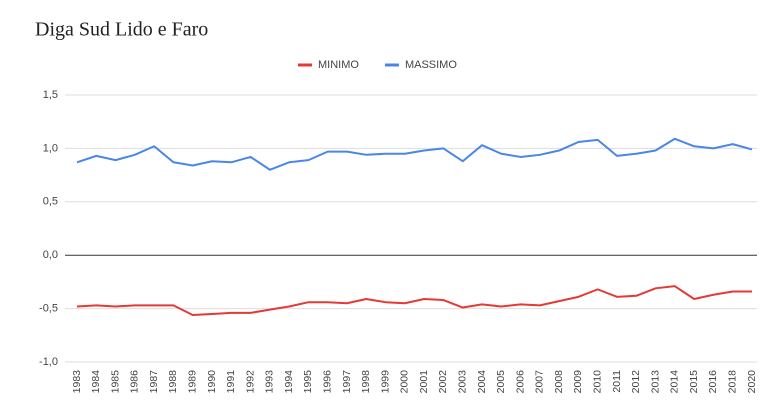  I want to click on x-tick-label: 2012, so click(636, 382).